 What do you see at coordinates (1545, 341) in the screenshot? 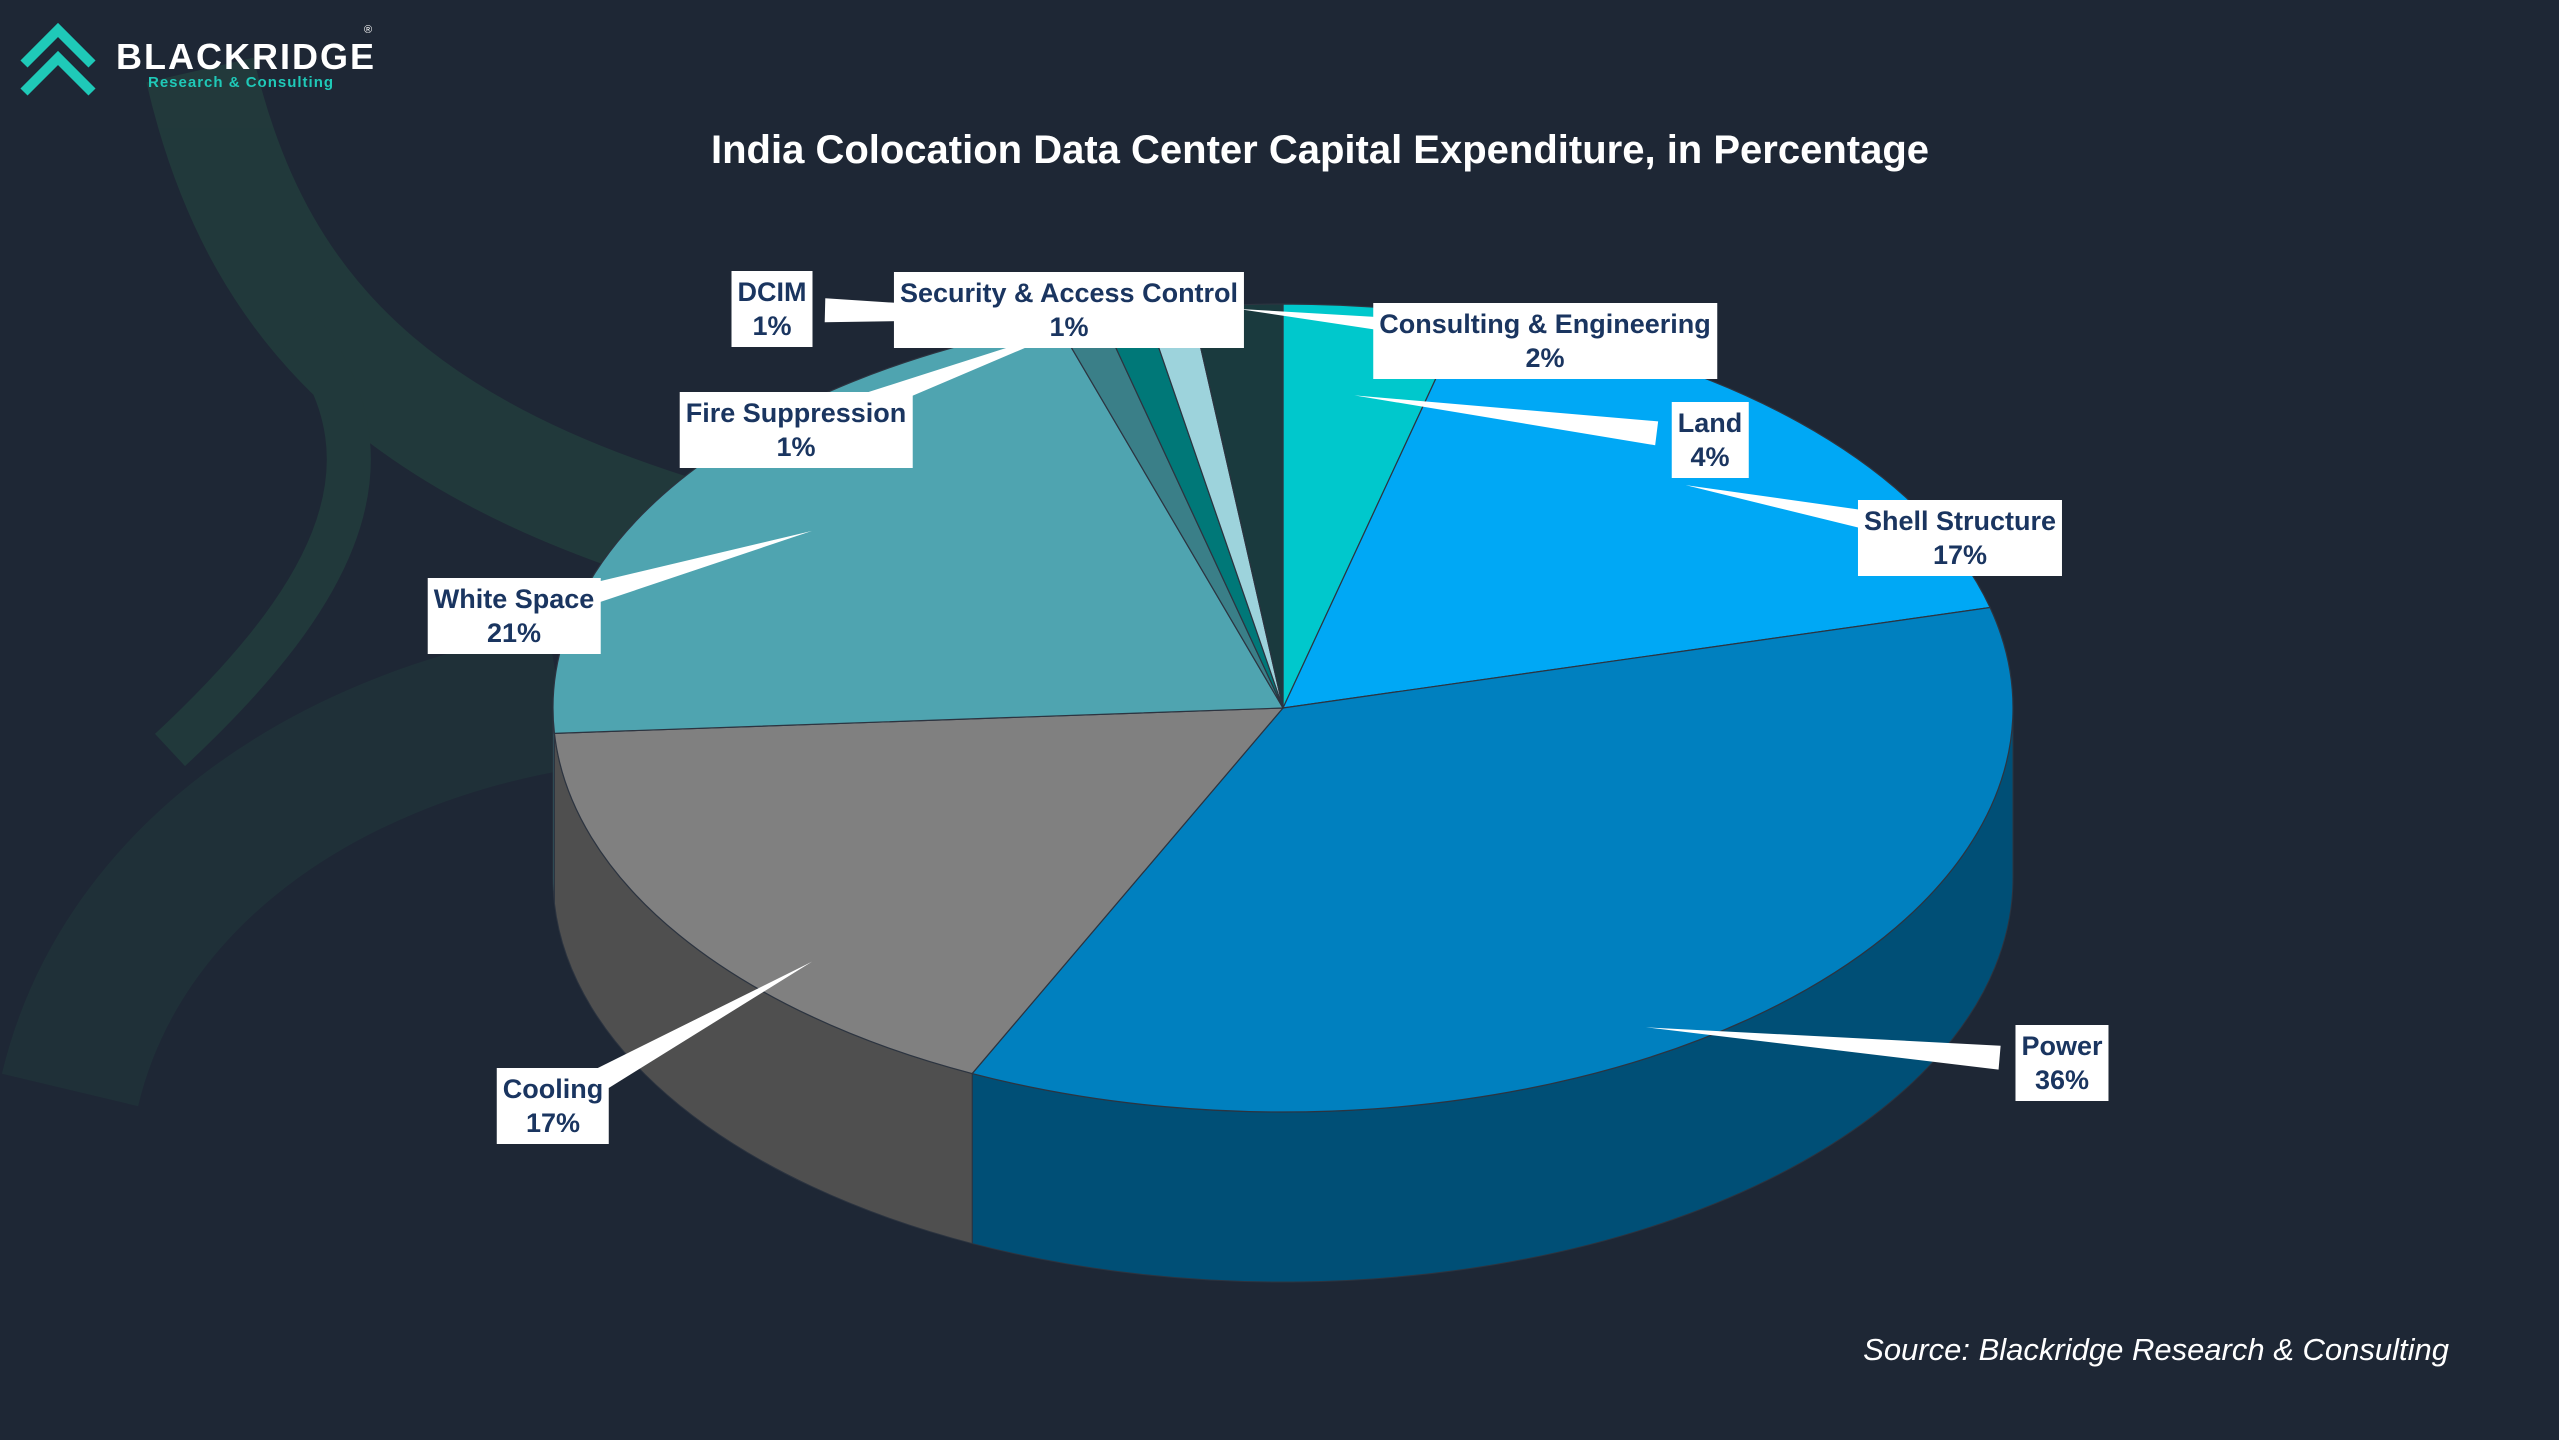
I see `label-consulting-and-engineering: Consulting & Engineering 2%` at bounding box center [1545, 341].